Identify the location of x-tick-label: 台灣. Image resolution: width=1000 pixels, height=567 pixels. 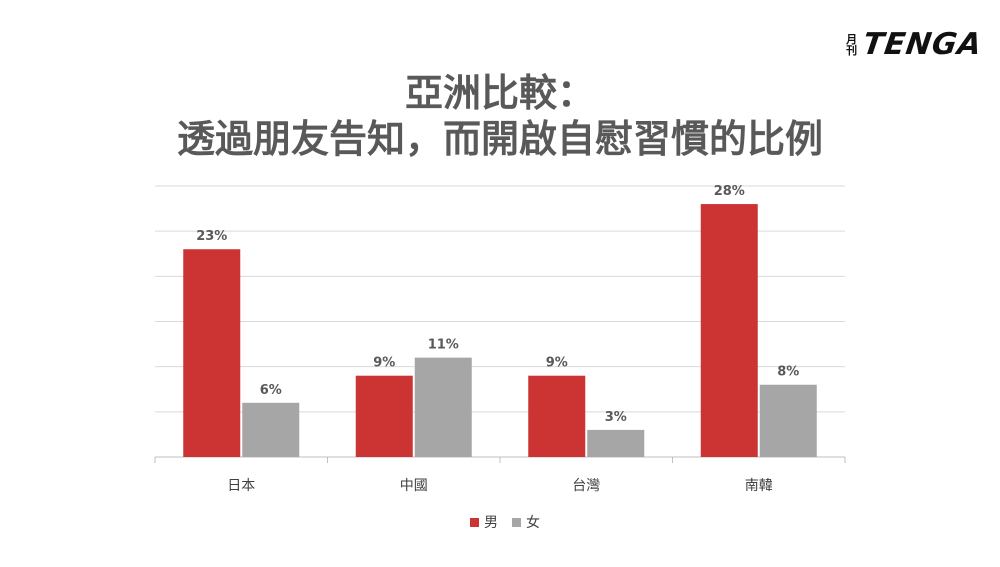
(586, 486).